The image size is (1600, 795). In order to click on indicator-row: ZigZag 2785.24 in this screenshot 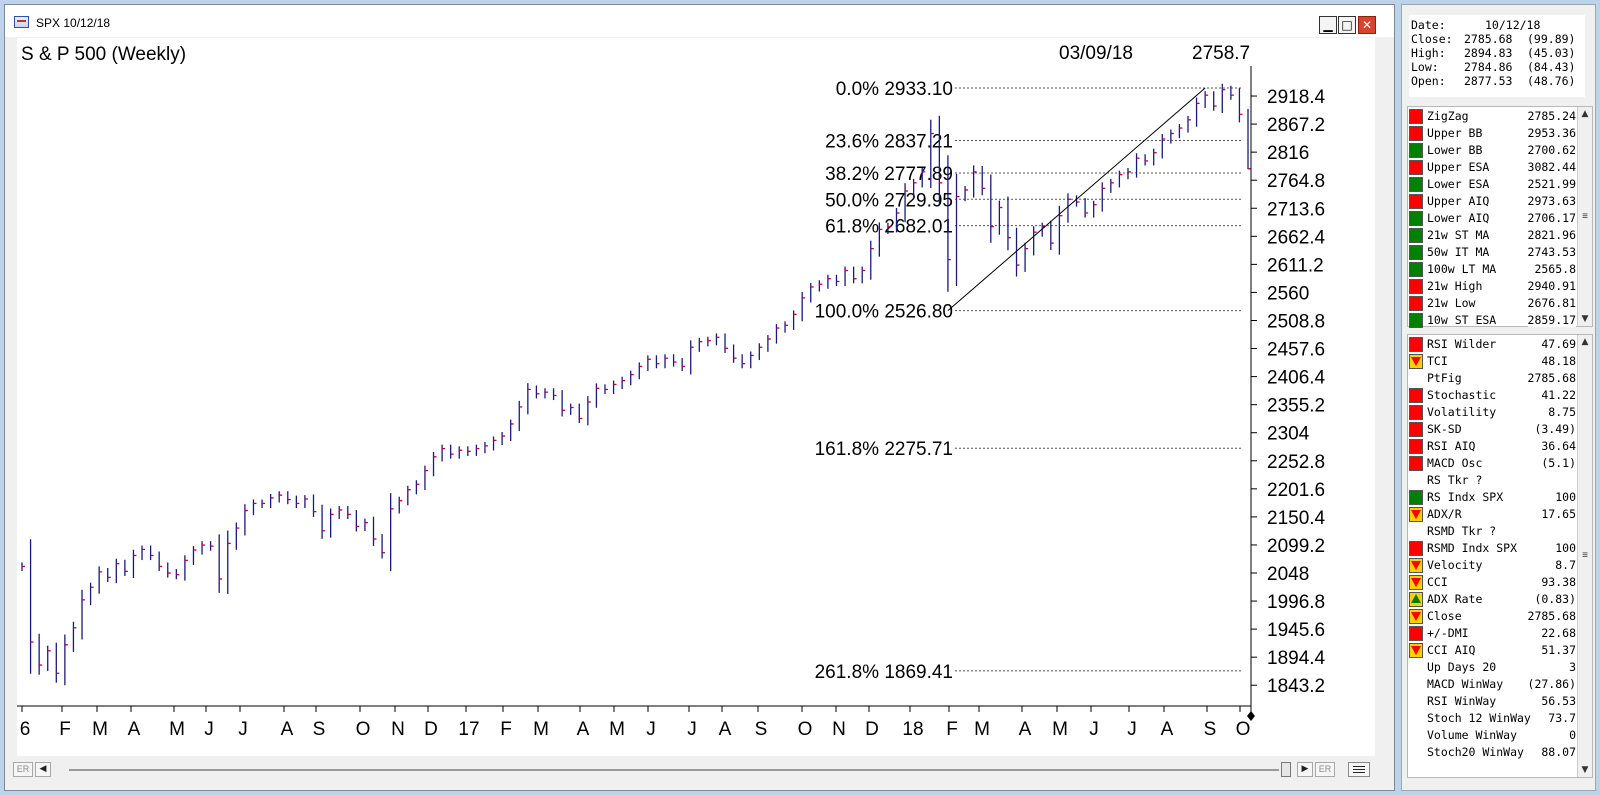, I will do `click(1493, 116)`.